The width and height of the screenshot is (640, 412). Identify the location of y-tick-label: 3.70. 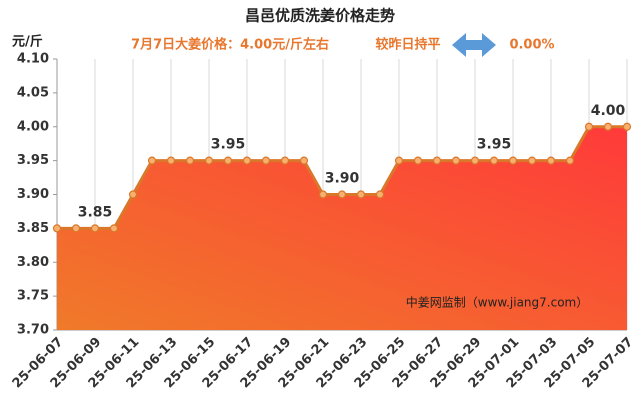
(33, 330).